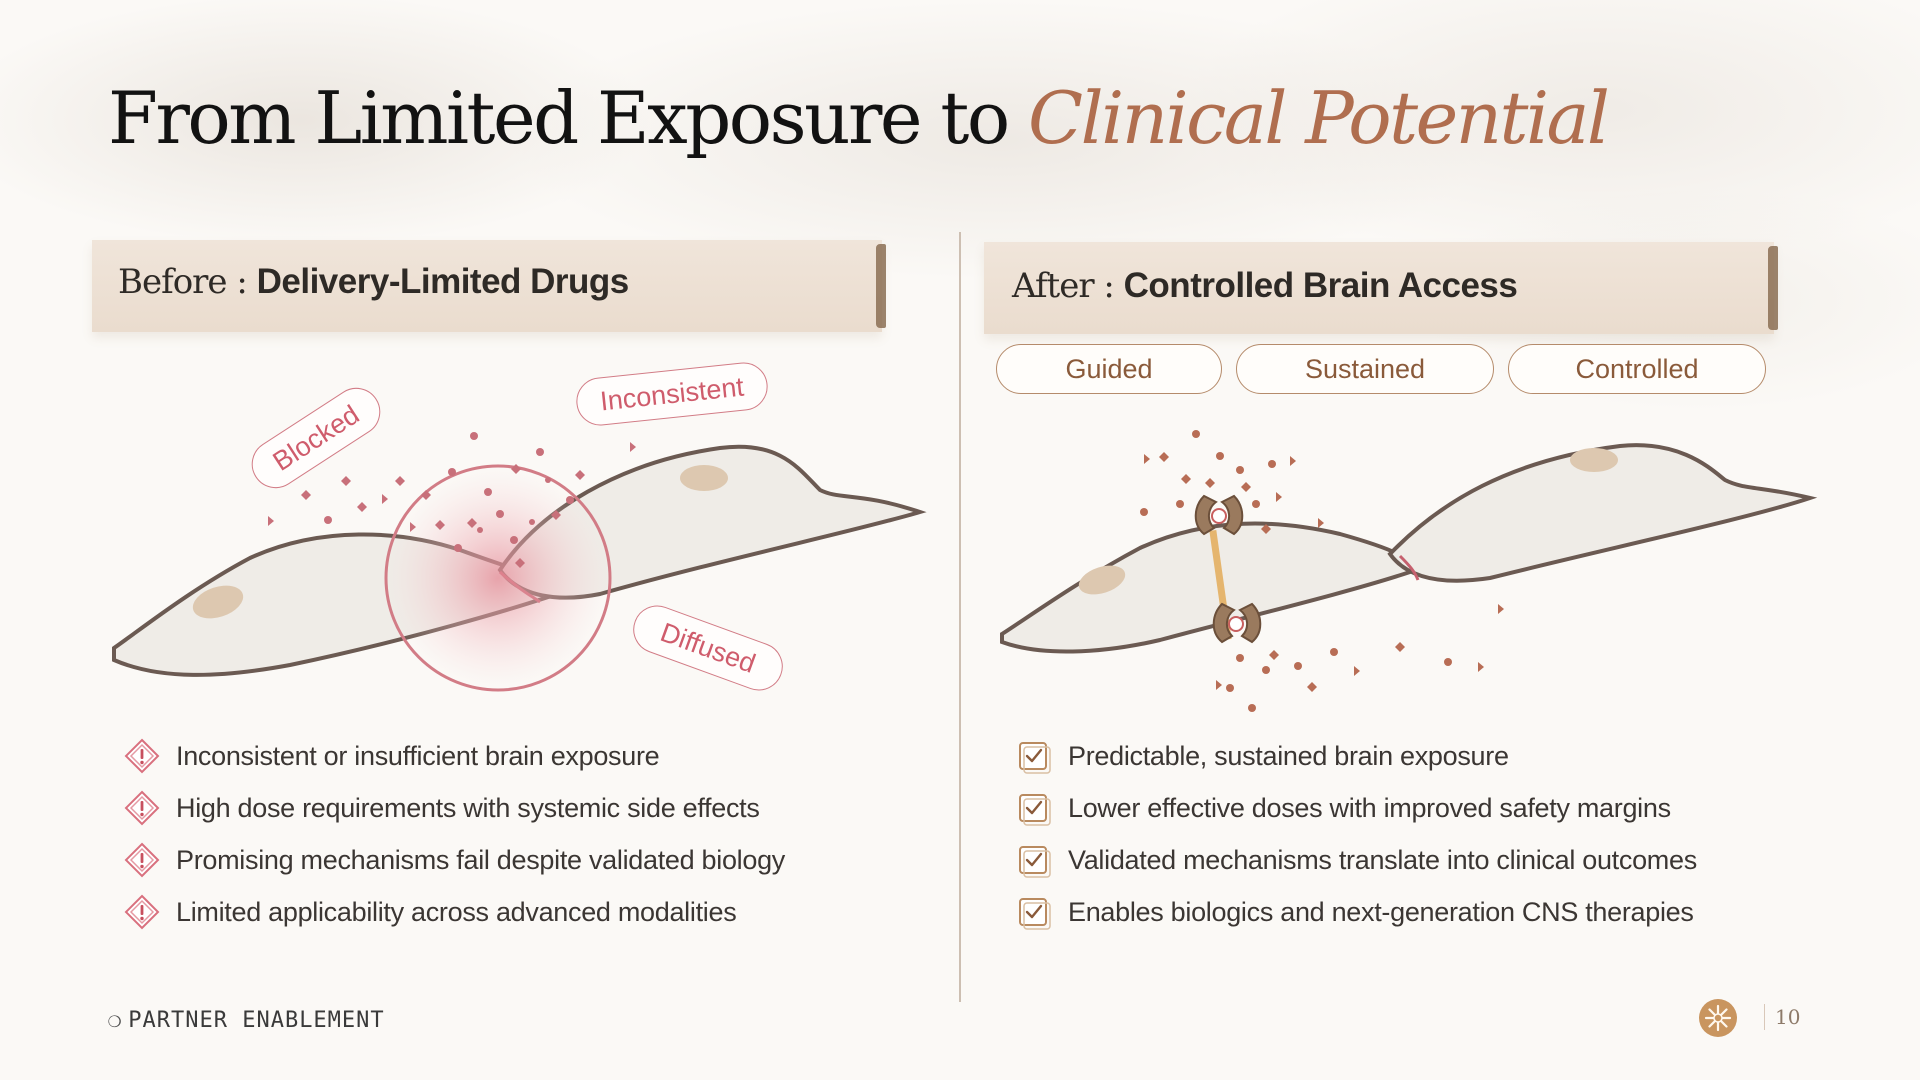 This screenshot has height=1080, width=1920. Describe the element at coordinates (1228, 569) in the screenshot. I see `controlled-channel` at that location.